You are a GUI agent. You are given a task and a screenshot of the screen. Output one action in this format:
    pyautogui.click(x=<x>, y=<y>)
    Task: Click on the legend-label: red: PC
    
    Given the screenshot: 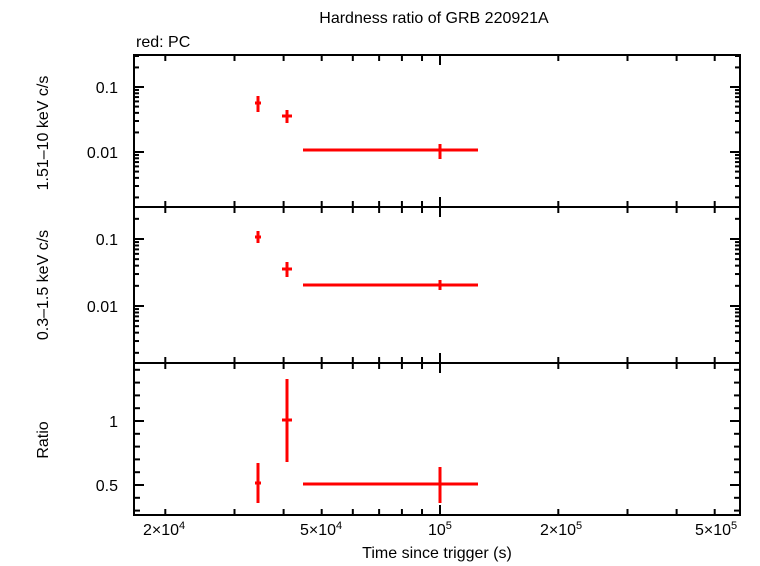 What is the action you would take?
    pyautogui.click(x=163, y=42)
    